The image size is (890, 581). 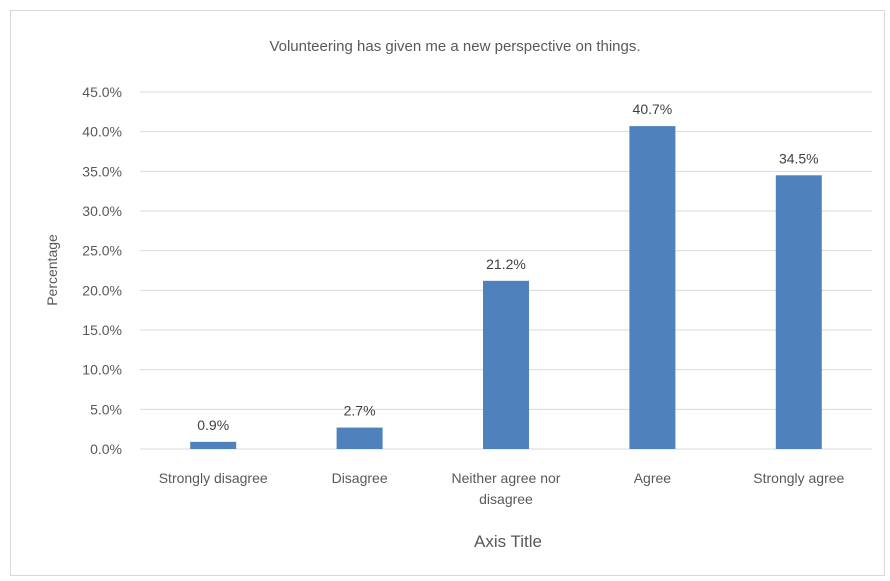 What do you see at coordinates (653, 478) in the screenshot?
I see `category-label: Agree` at bounding box center [653, 478].